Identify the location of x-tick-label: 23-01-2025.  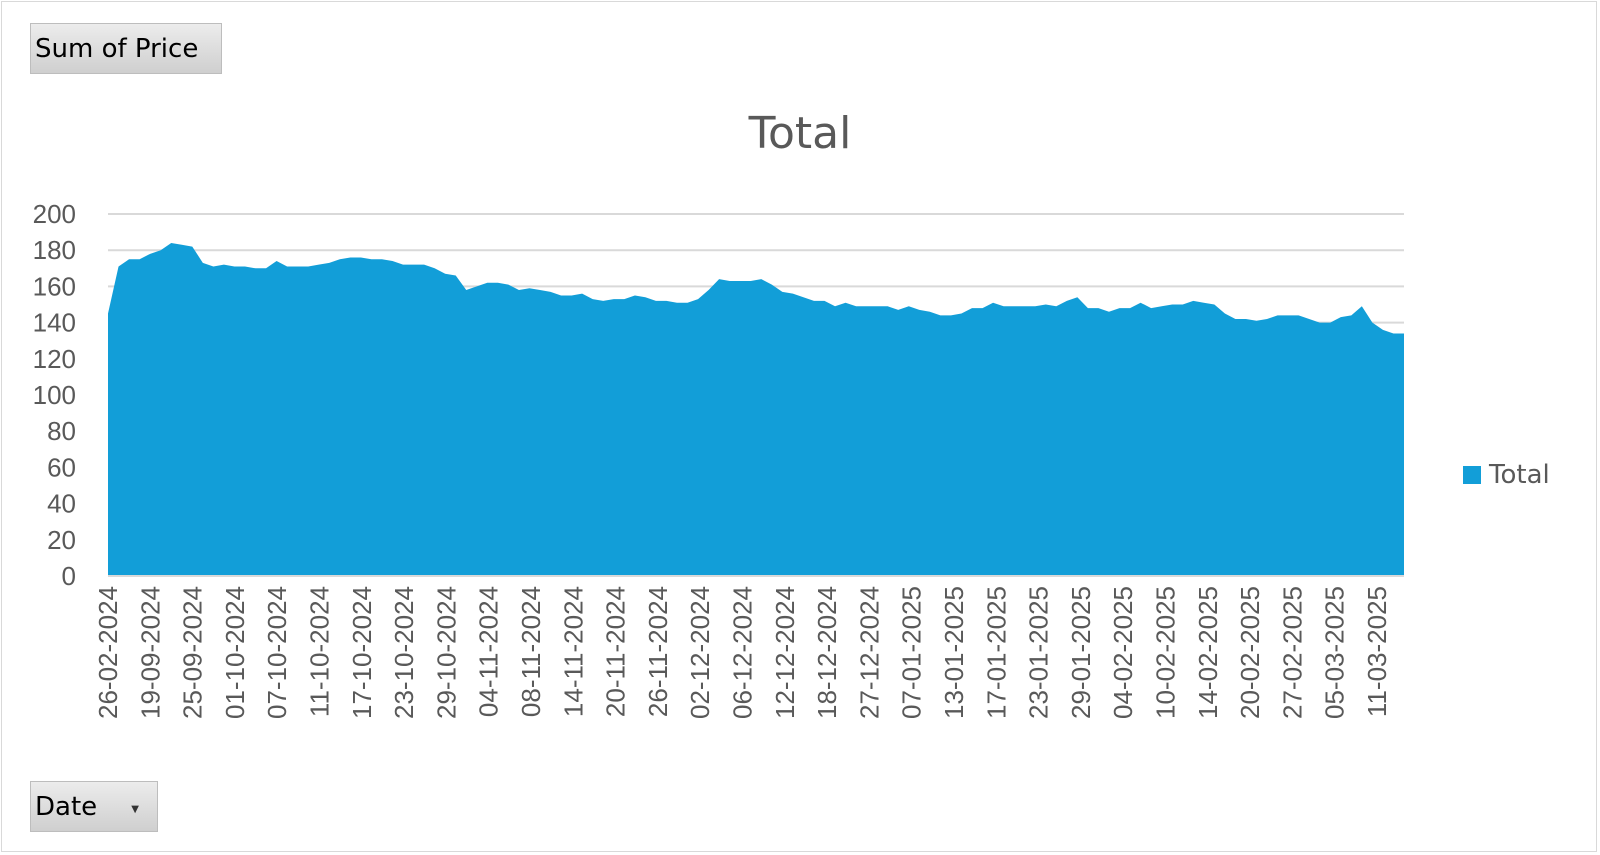
(1039, 652).